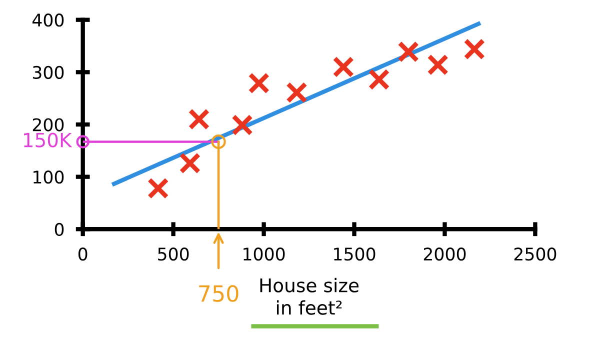  What do you see at coordinates (218, 293) in the screenshot?
I see `ref-line-label: 750` at bounding box center [218, 293].